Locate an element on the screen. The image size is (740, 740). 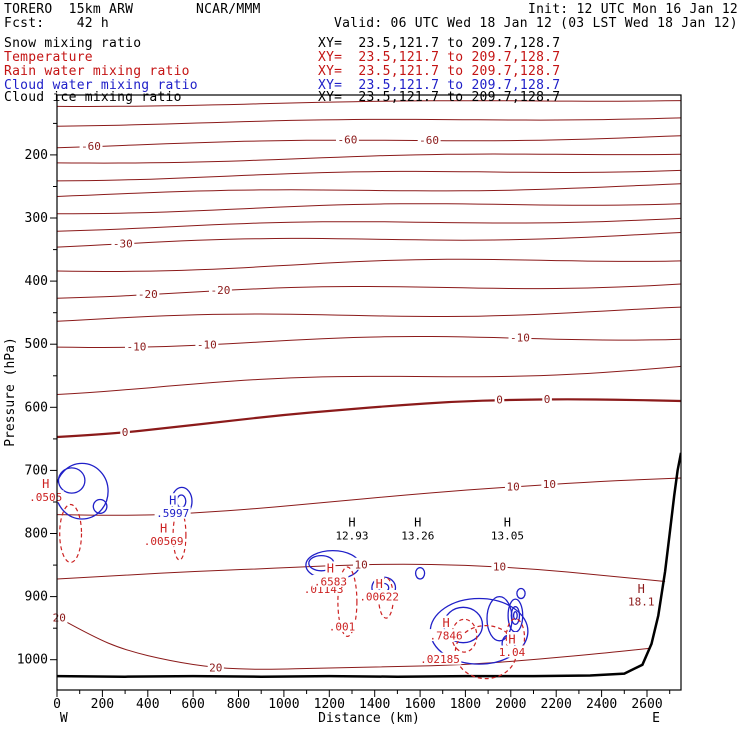
contour-label: 18.1 is located at coordinates (641, 602).